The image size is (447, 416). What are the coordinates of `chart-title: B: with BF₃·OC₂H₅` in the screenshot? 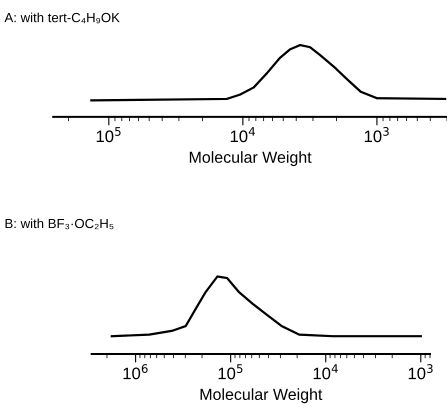 It's located at (60, 224).